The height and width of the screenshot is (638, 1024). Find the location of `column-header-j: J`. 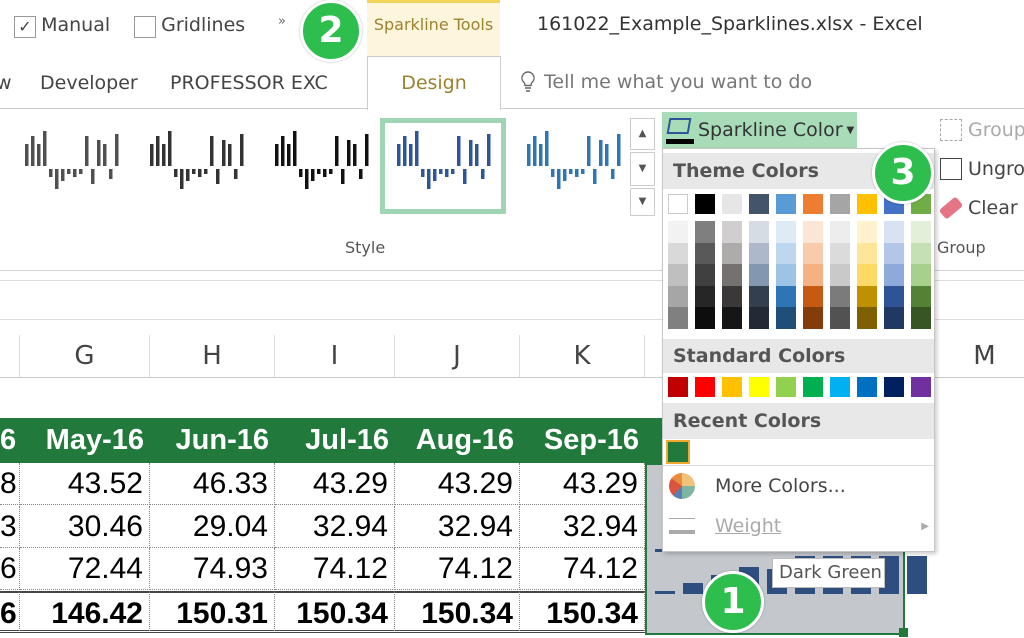

column-header-j: J is located at coordinates (457, 356).